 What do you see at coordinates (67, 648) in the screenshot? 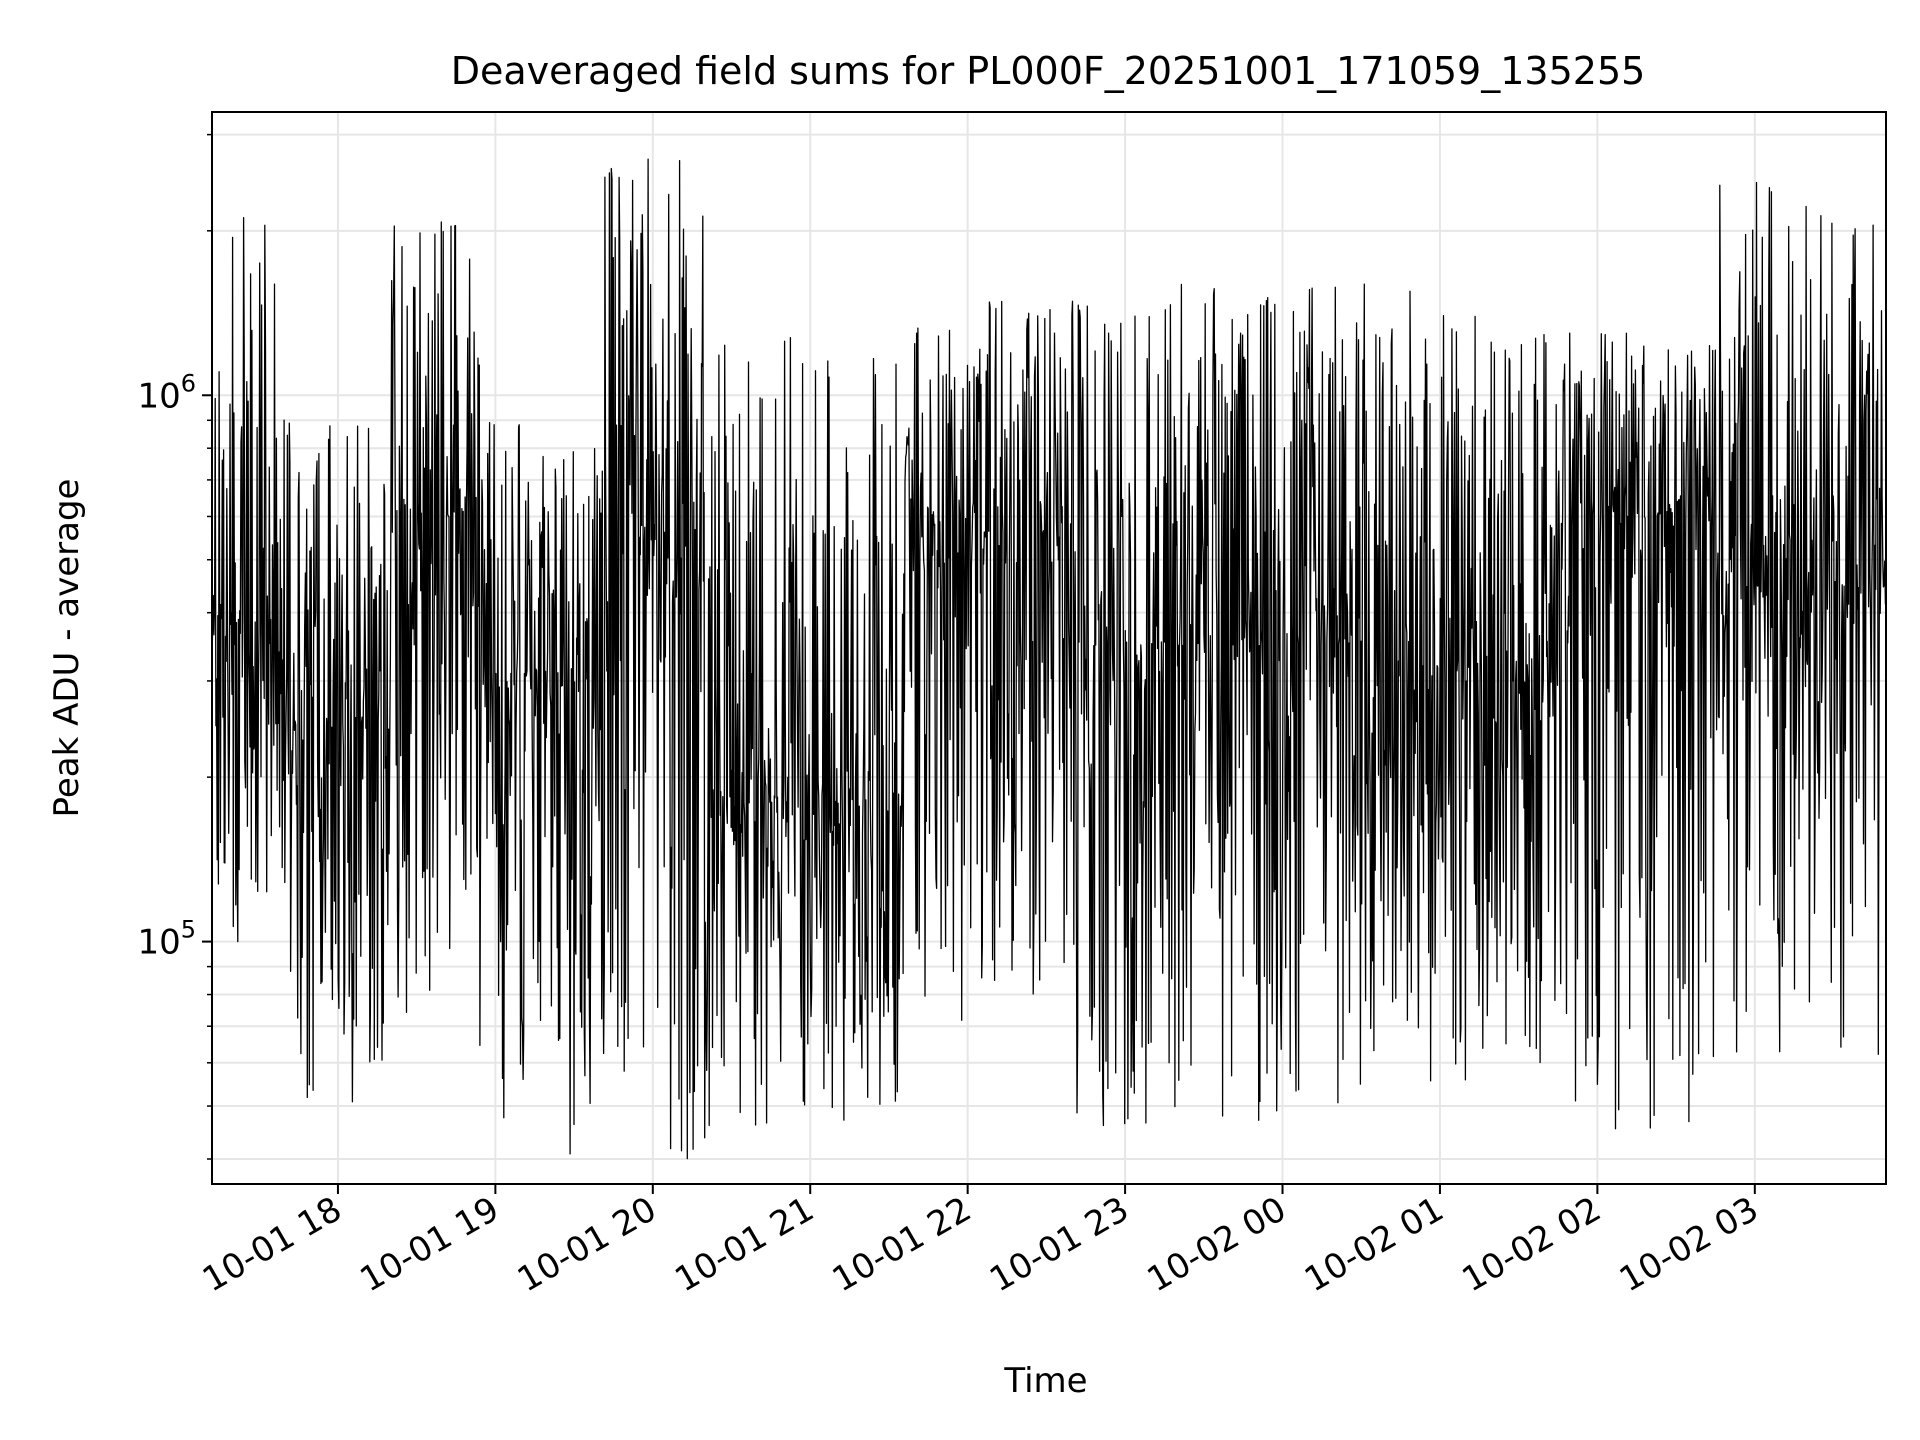
I see `y-axis-label: Peak ADU - average` at bounding box center [67, 648].